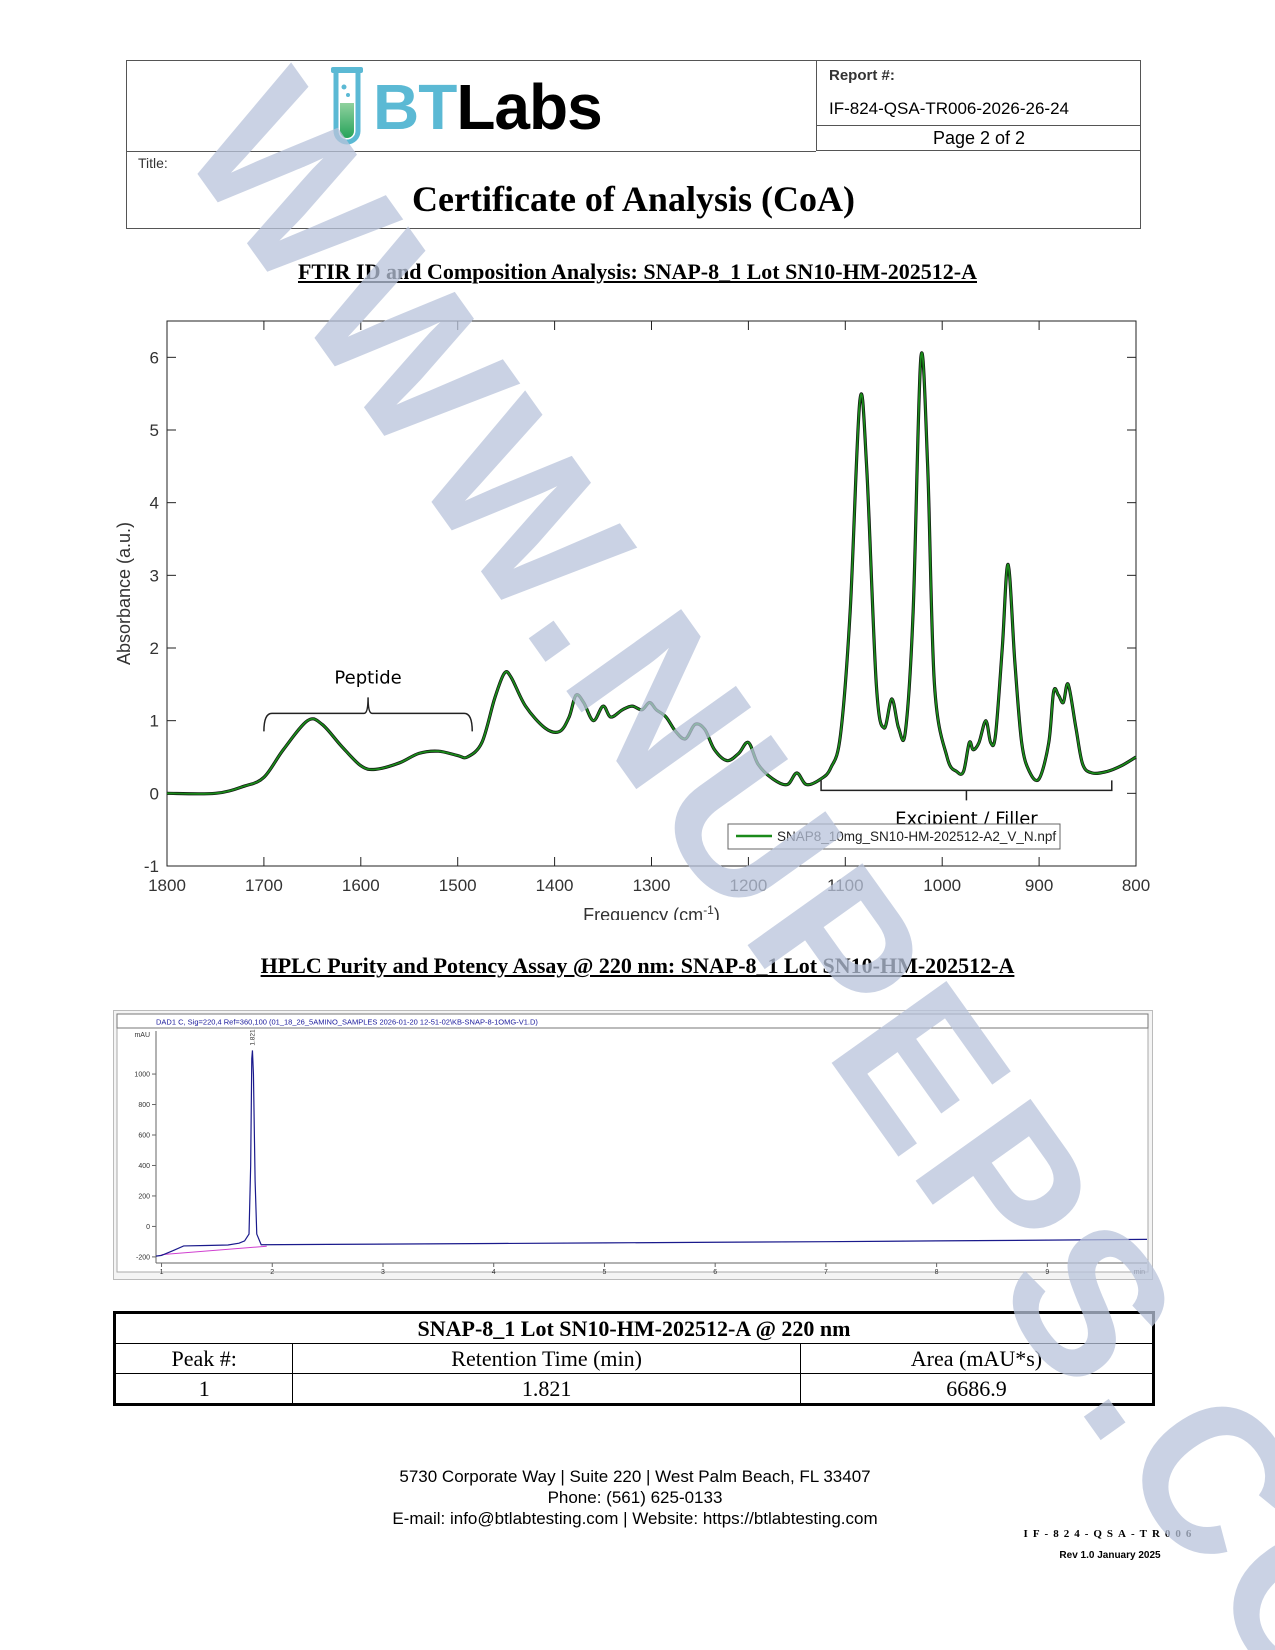 The image size is (1275, 1650). I want to click on y-axis-label: Absorbance (a.u.), so click(124, 593).